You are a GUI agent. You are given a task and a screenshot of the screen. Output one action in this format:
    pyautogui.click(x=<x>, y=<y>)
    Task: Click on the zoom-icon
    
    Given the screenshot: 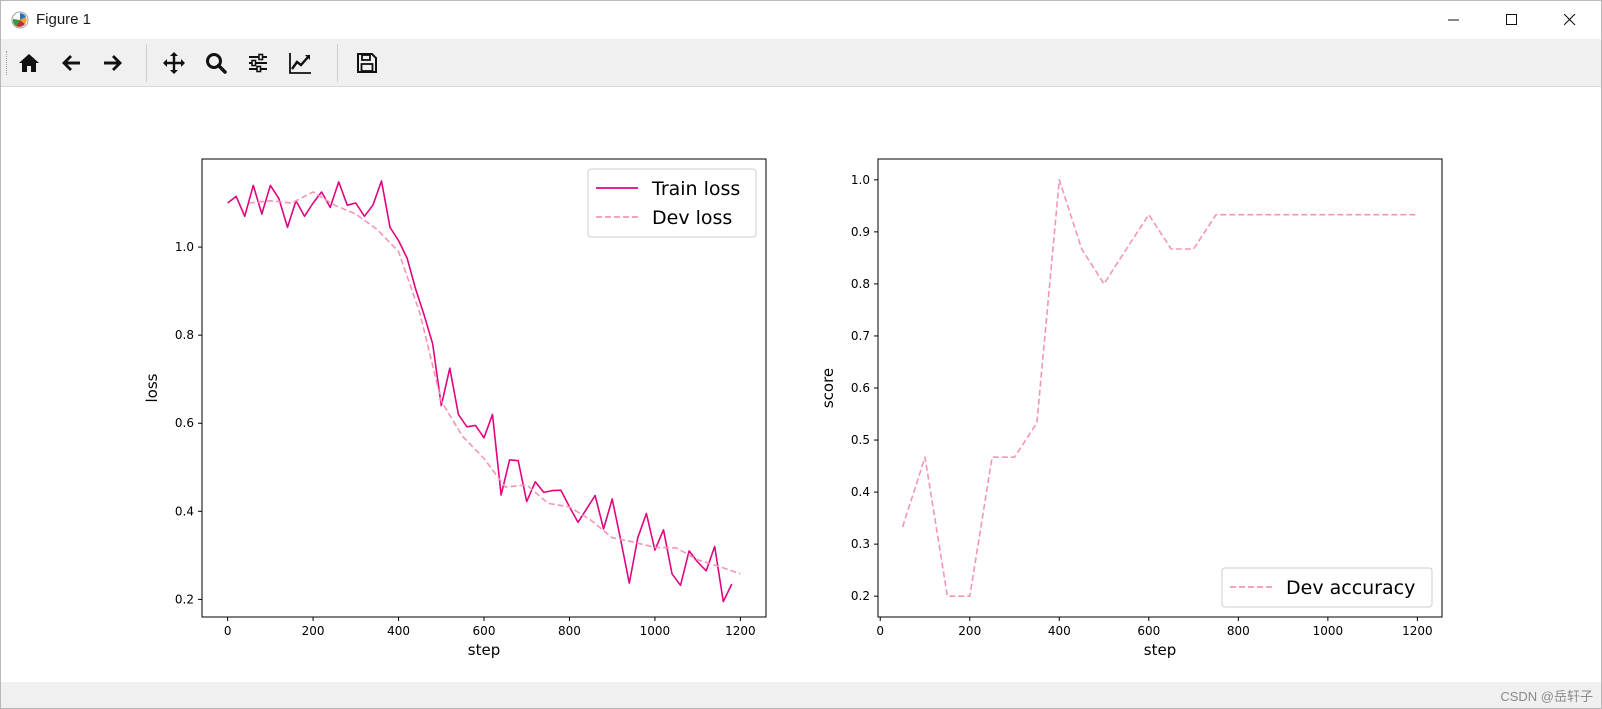 What is the action you would take?
    pyautogui.click(x=216, y=63)
    